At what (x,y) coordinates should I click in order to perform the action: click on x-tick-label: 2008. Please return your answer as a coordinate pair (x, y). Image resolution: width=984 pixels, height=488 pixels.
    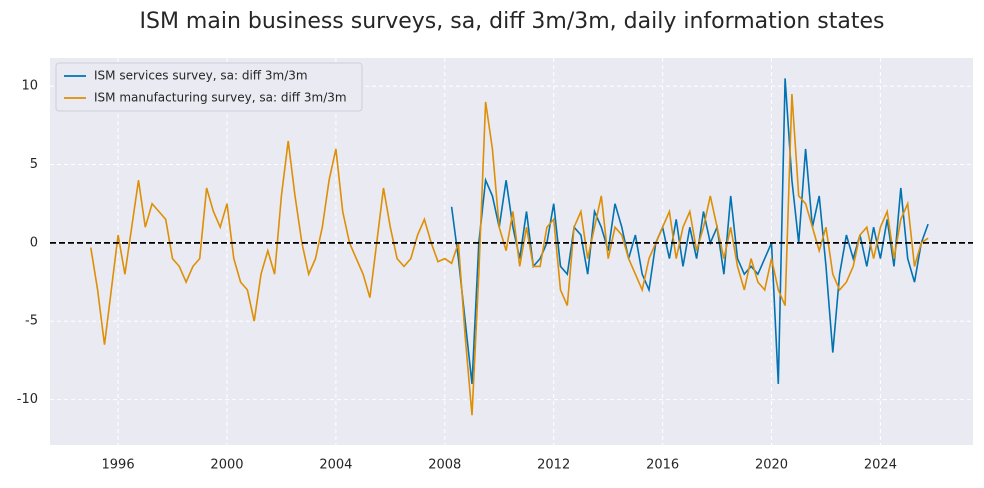
    Looking at the image, I should click on (444, 465).